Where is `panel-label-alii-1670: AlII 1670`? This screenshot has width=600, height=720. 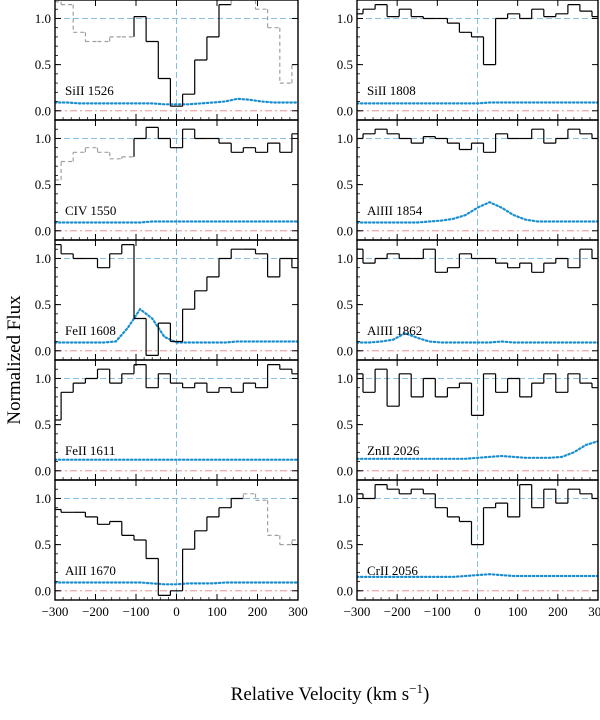 panel-label-alii-1670: AlII 1670 is located at coordinates (90, 570).